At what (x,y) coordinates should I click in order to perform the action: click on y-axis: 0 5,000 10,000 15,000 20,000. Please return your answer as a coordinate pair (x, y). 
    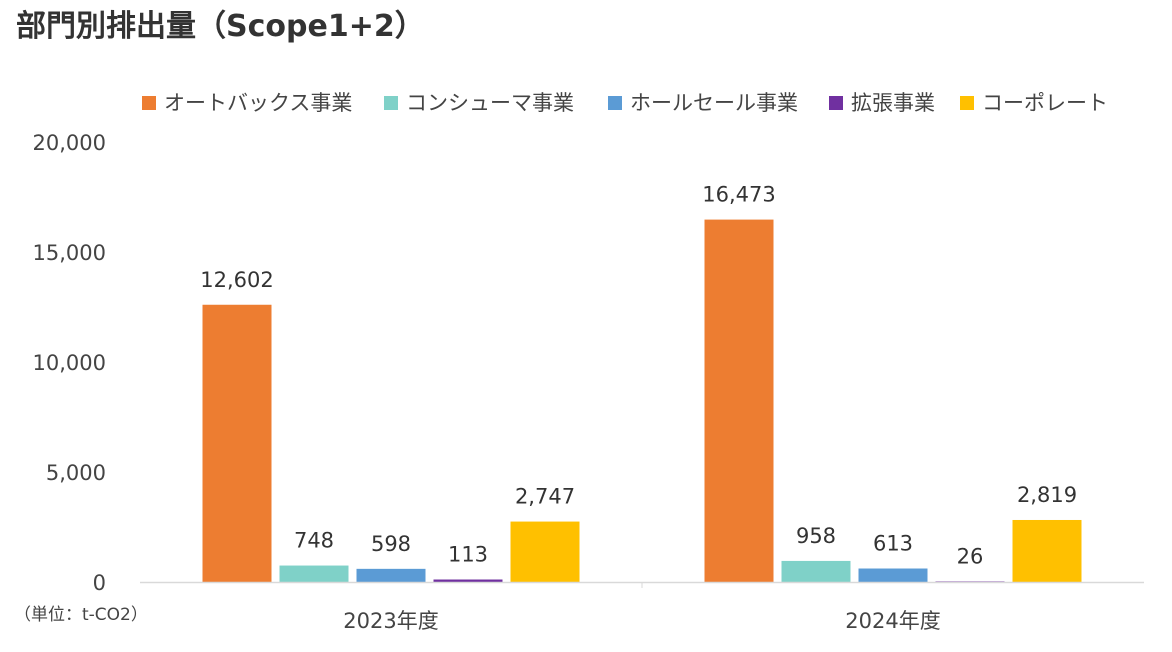
    Looking at the image, I should click on (69, 363).